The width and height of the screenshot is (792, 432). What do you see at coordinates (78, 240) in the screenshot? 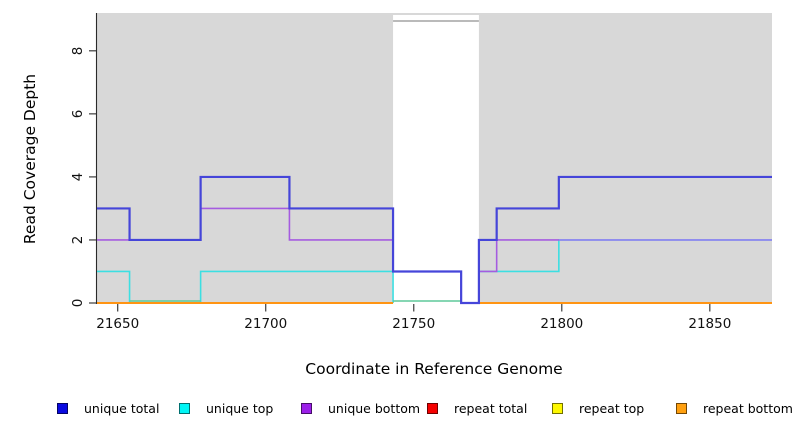
I see `y-tick-label: 2` at bounding box center [78, 240].